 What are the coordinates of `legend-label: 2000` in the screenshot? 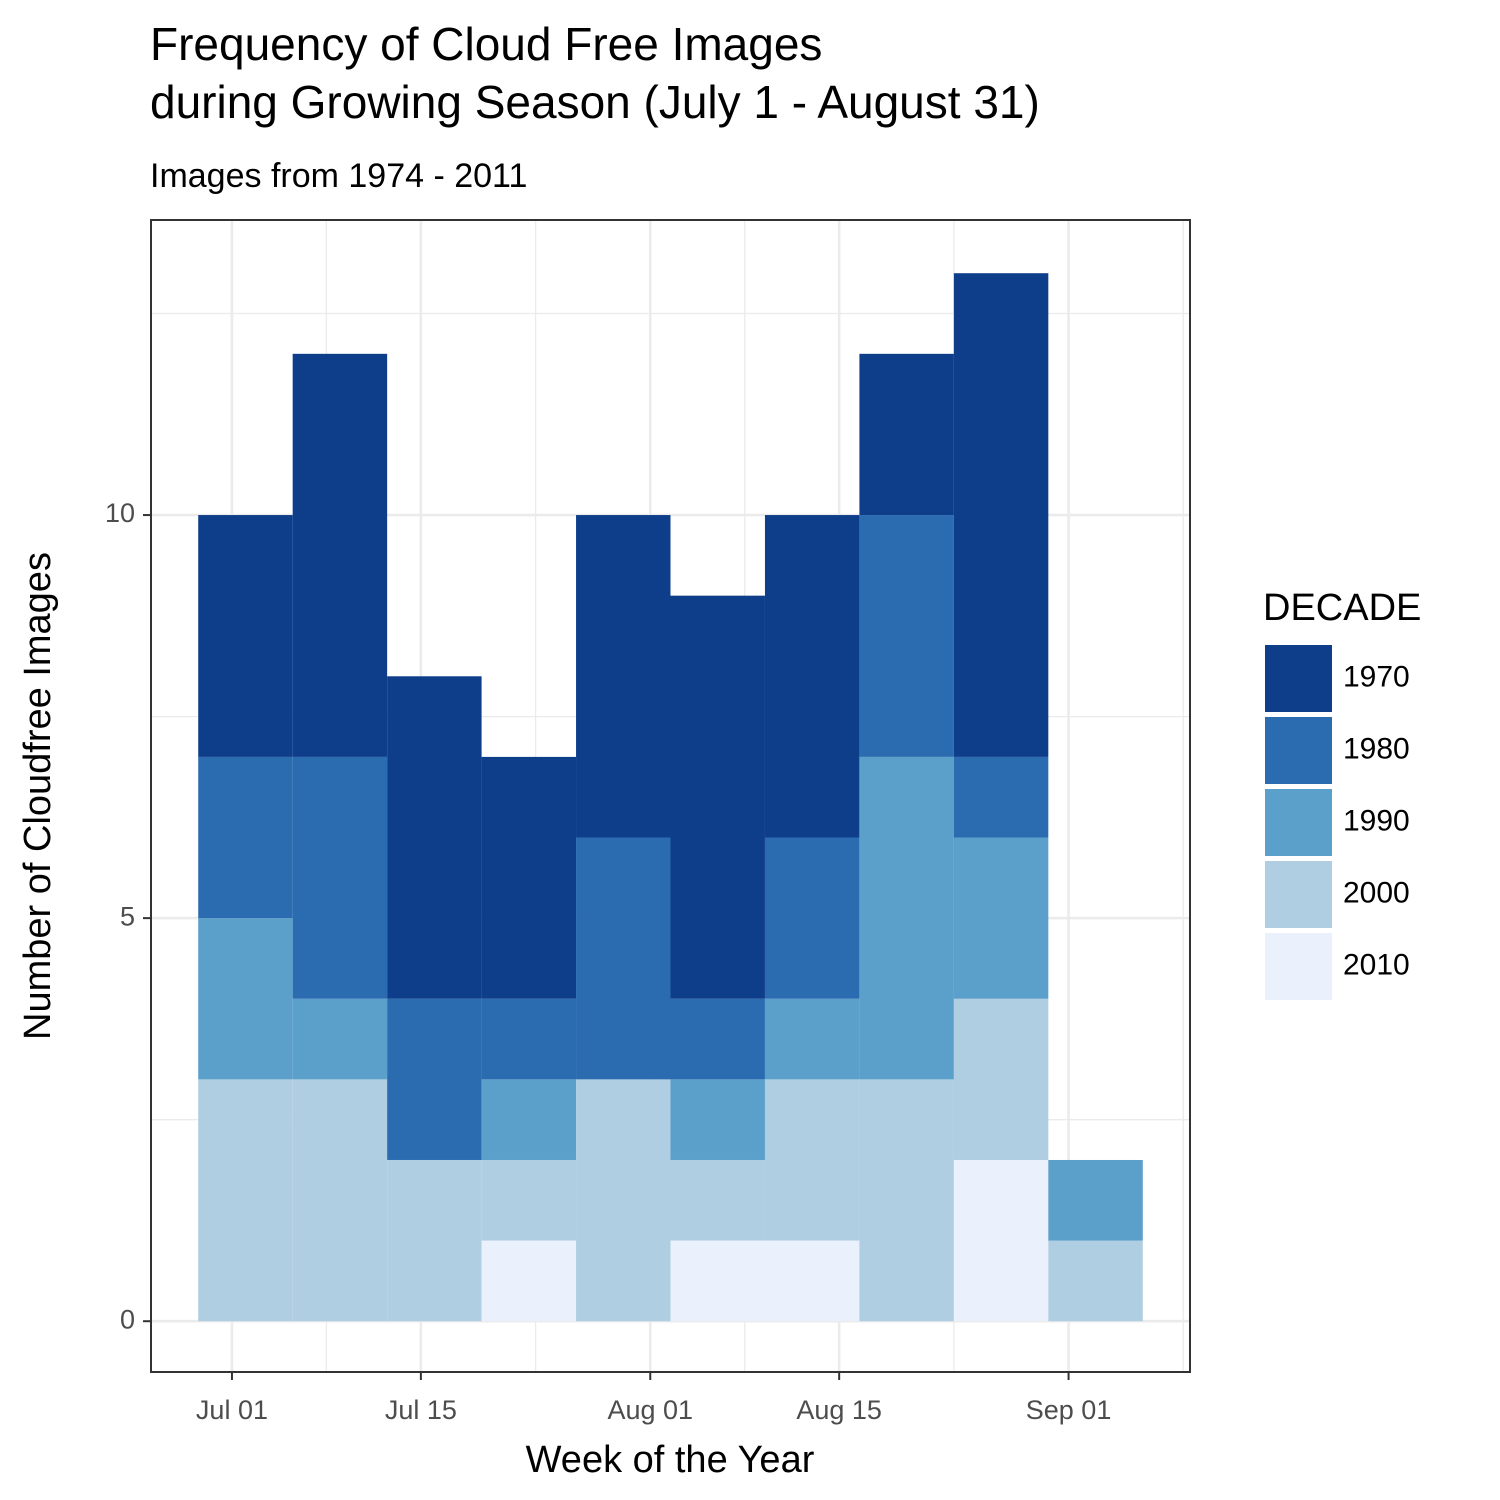 It's located at (1376, 892).